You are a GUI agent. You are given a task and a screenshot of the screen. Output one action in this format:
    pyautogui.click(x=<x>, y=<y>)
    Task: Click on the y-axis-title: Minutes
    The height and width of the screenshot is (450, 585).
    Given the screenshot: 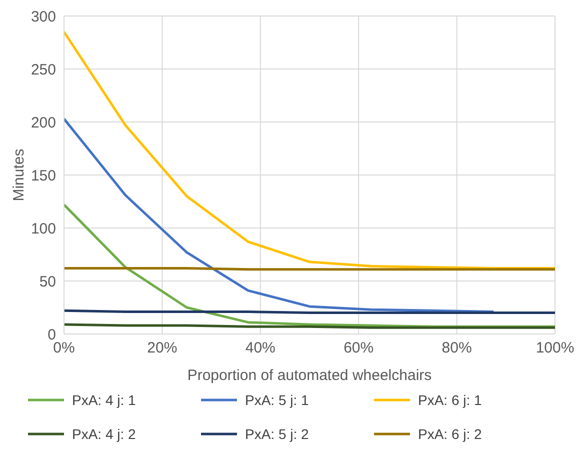 What is the action you would take?
    pyautogui.click(x=19, y=175)
    